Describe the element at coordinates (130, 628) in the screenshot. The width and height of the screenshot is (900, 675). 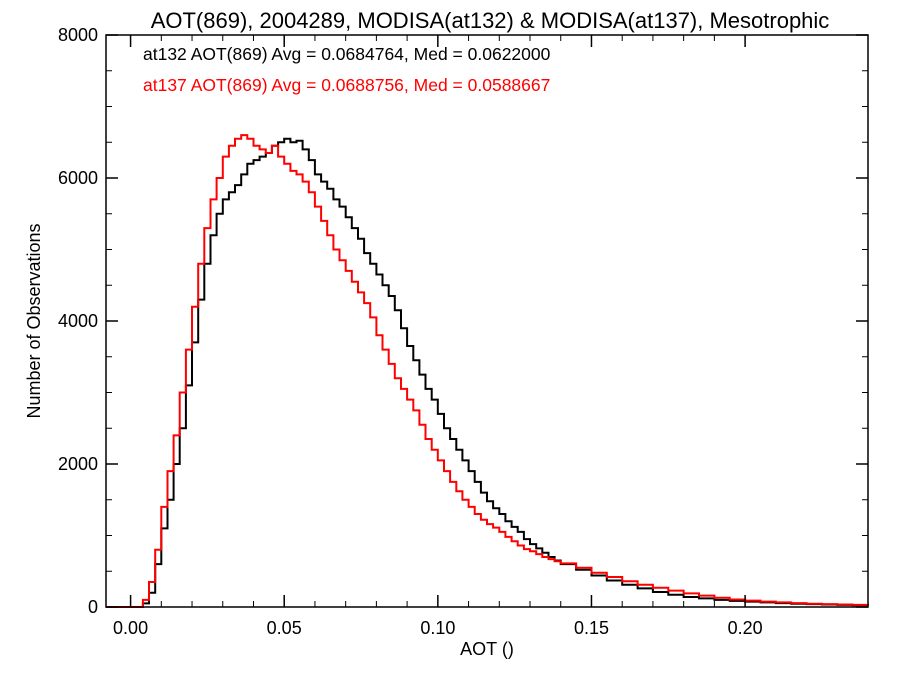
I see `x-tick-label: 0.00` at that location.